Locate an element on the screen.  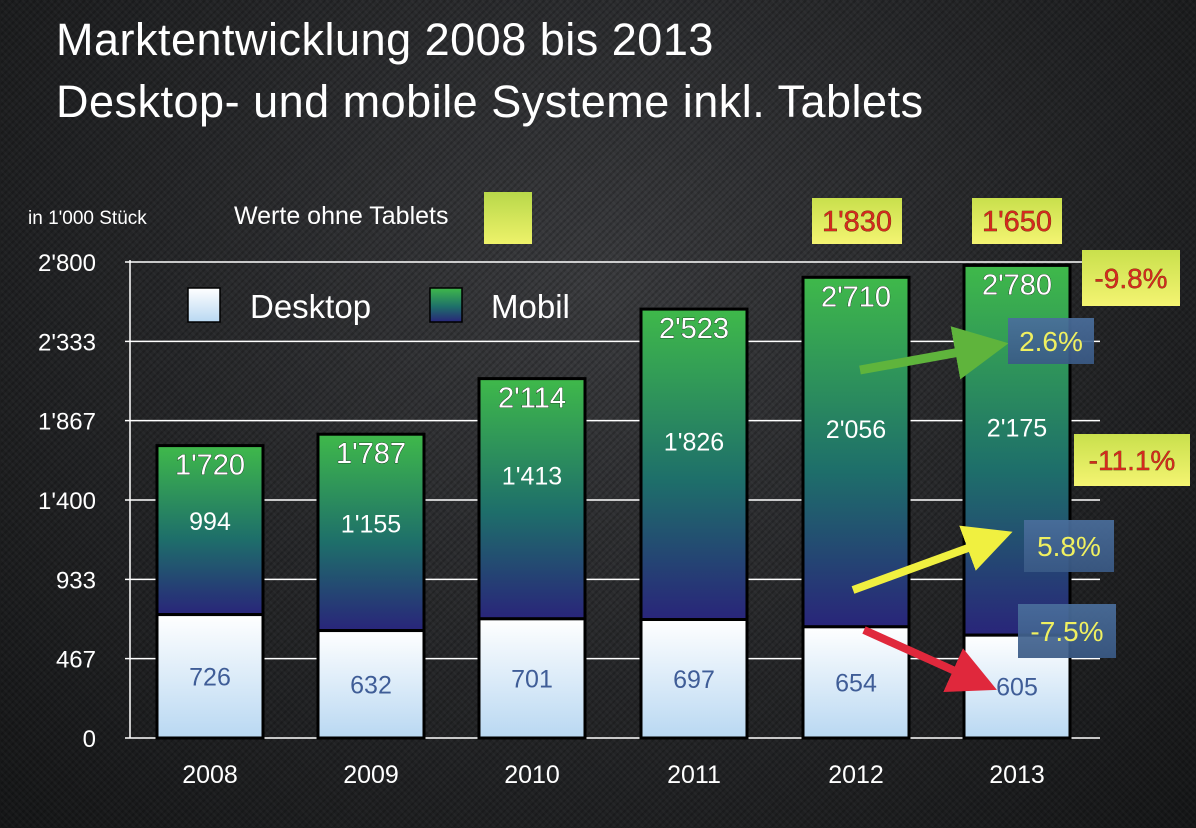
x-tick-label: 2012 is located at coordinates (856, 775).